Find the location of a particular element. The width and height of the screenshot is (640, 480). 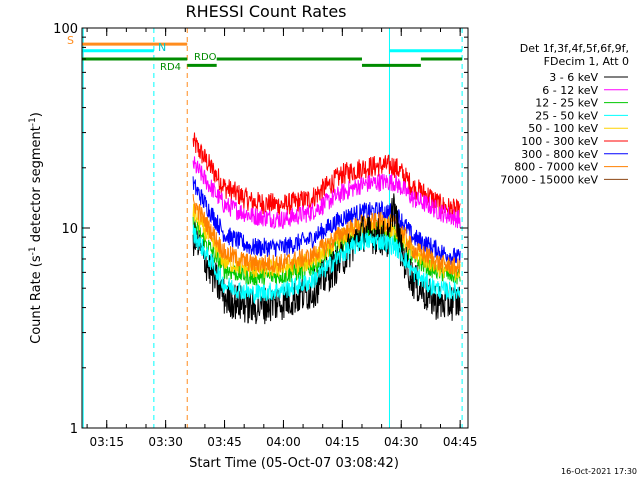

legend-label-5: 100 - 300 keV is located at coordinates (559, 141).